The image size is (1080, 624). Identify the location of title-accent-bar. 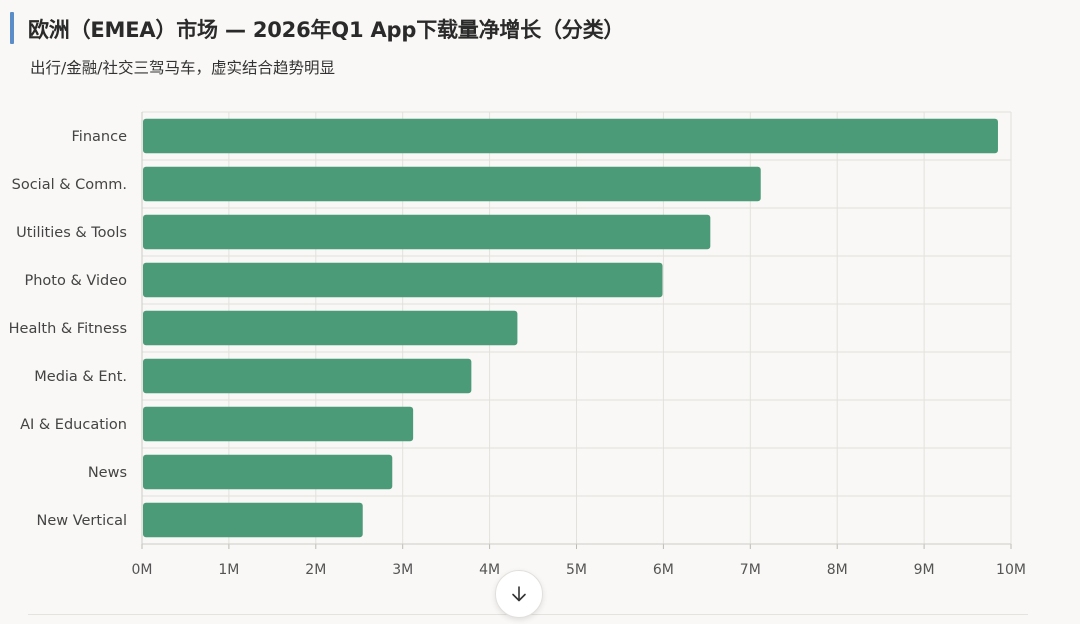
(12, 28).